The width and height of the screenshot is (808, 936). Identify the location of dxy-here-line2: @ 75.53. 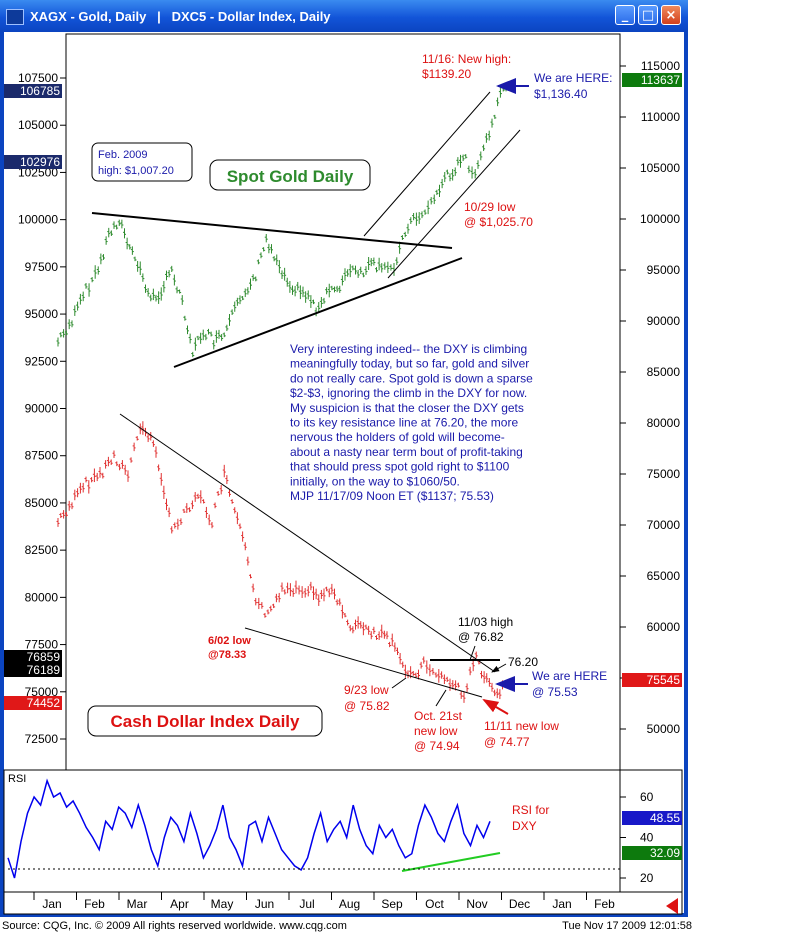
(555, 692).